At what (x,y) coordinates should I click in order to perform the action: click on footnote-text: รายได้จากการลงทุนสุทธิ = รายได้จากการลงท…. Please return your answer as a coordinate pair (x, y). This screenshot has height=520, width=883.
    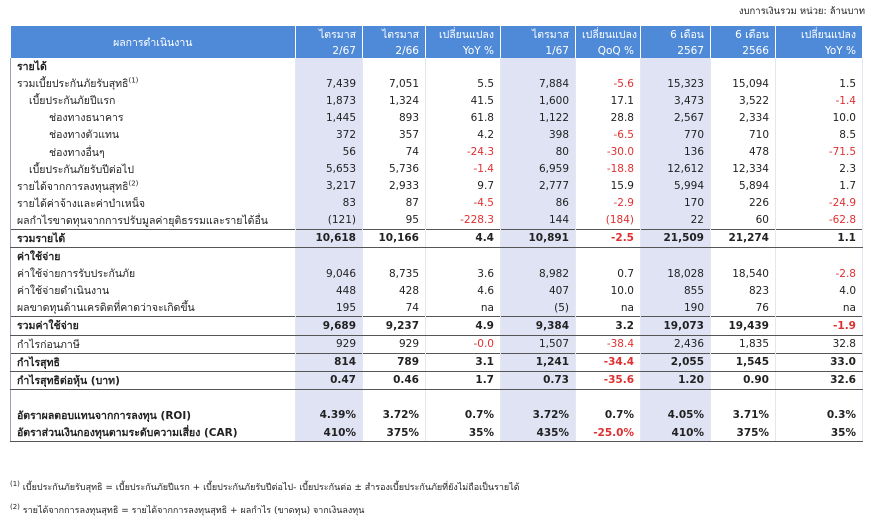
    Looking at the image, I should click on (193, 511).